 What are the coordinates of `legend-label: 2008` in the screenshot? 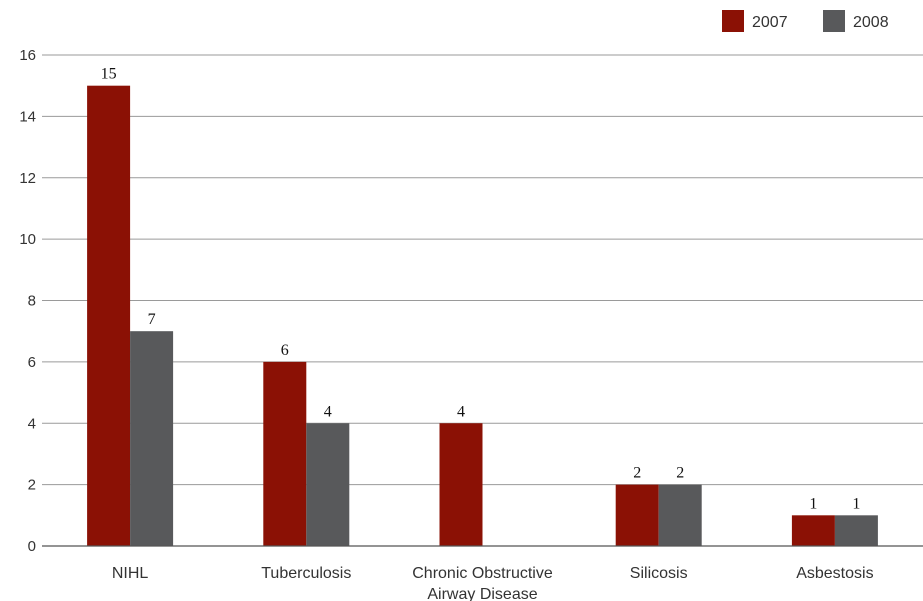 It's located at (871, 22).